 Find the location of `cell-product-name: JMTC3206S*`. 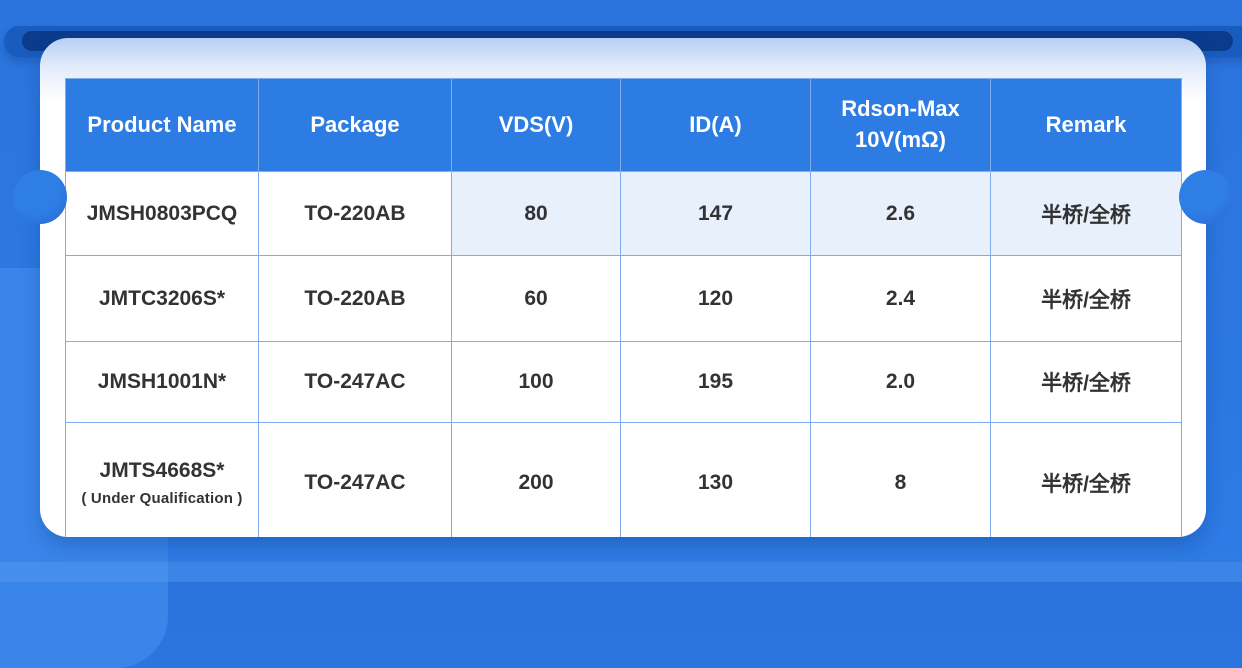

cell-product-name: JMTC3206S* is located at coordinates (162, 298).